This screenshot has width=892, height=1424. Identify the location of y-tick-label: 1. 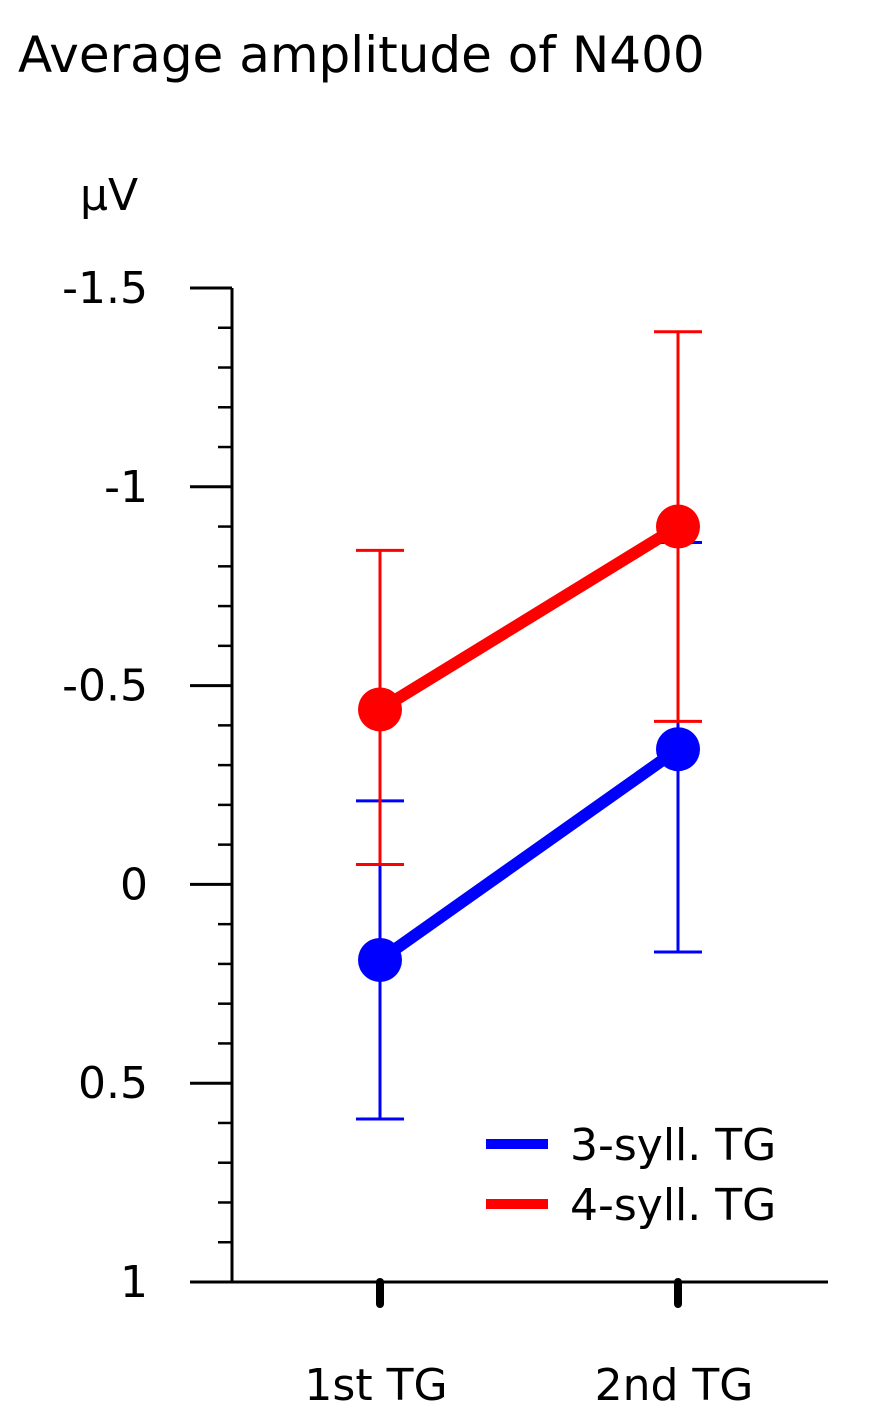
(134, 1282).